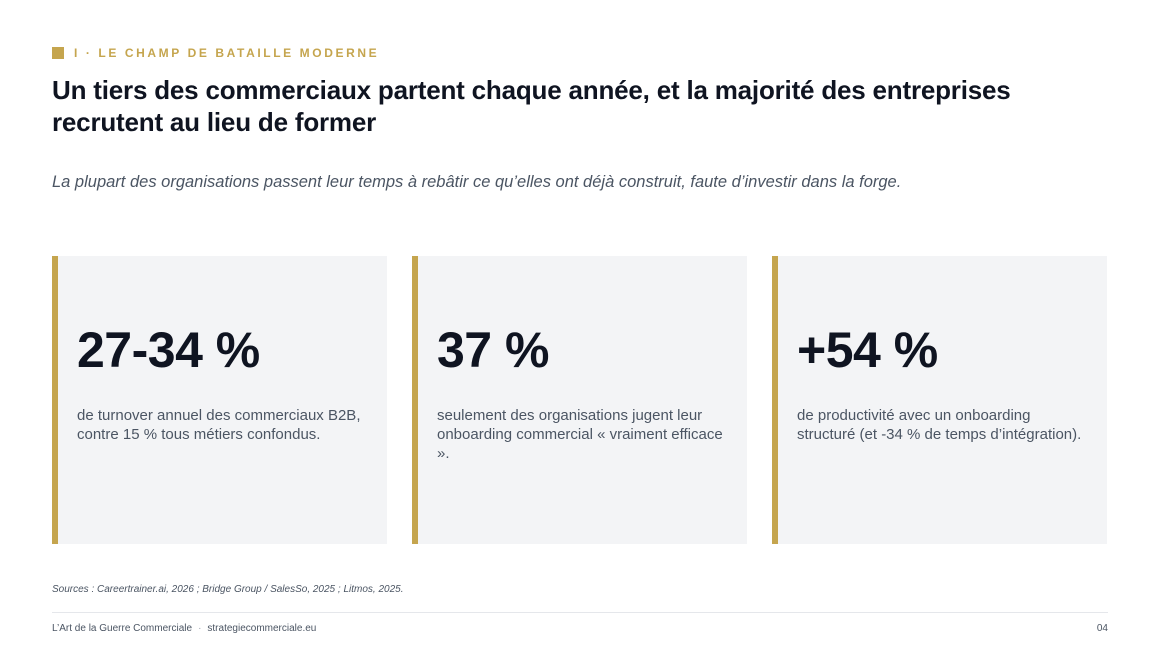 The height and width of the screenshot is (653, 1160). What do you see at coordinates (168, 350) in the screenshot?
I see `stat-value: 27-34 %` at bounding box center [168, 350].